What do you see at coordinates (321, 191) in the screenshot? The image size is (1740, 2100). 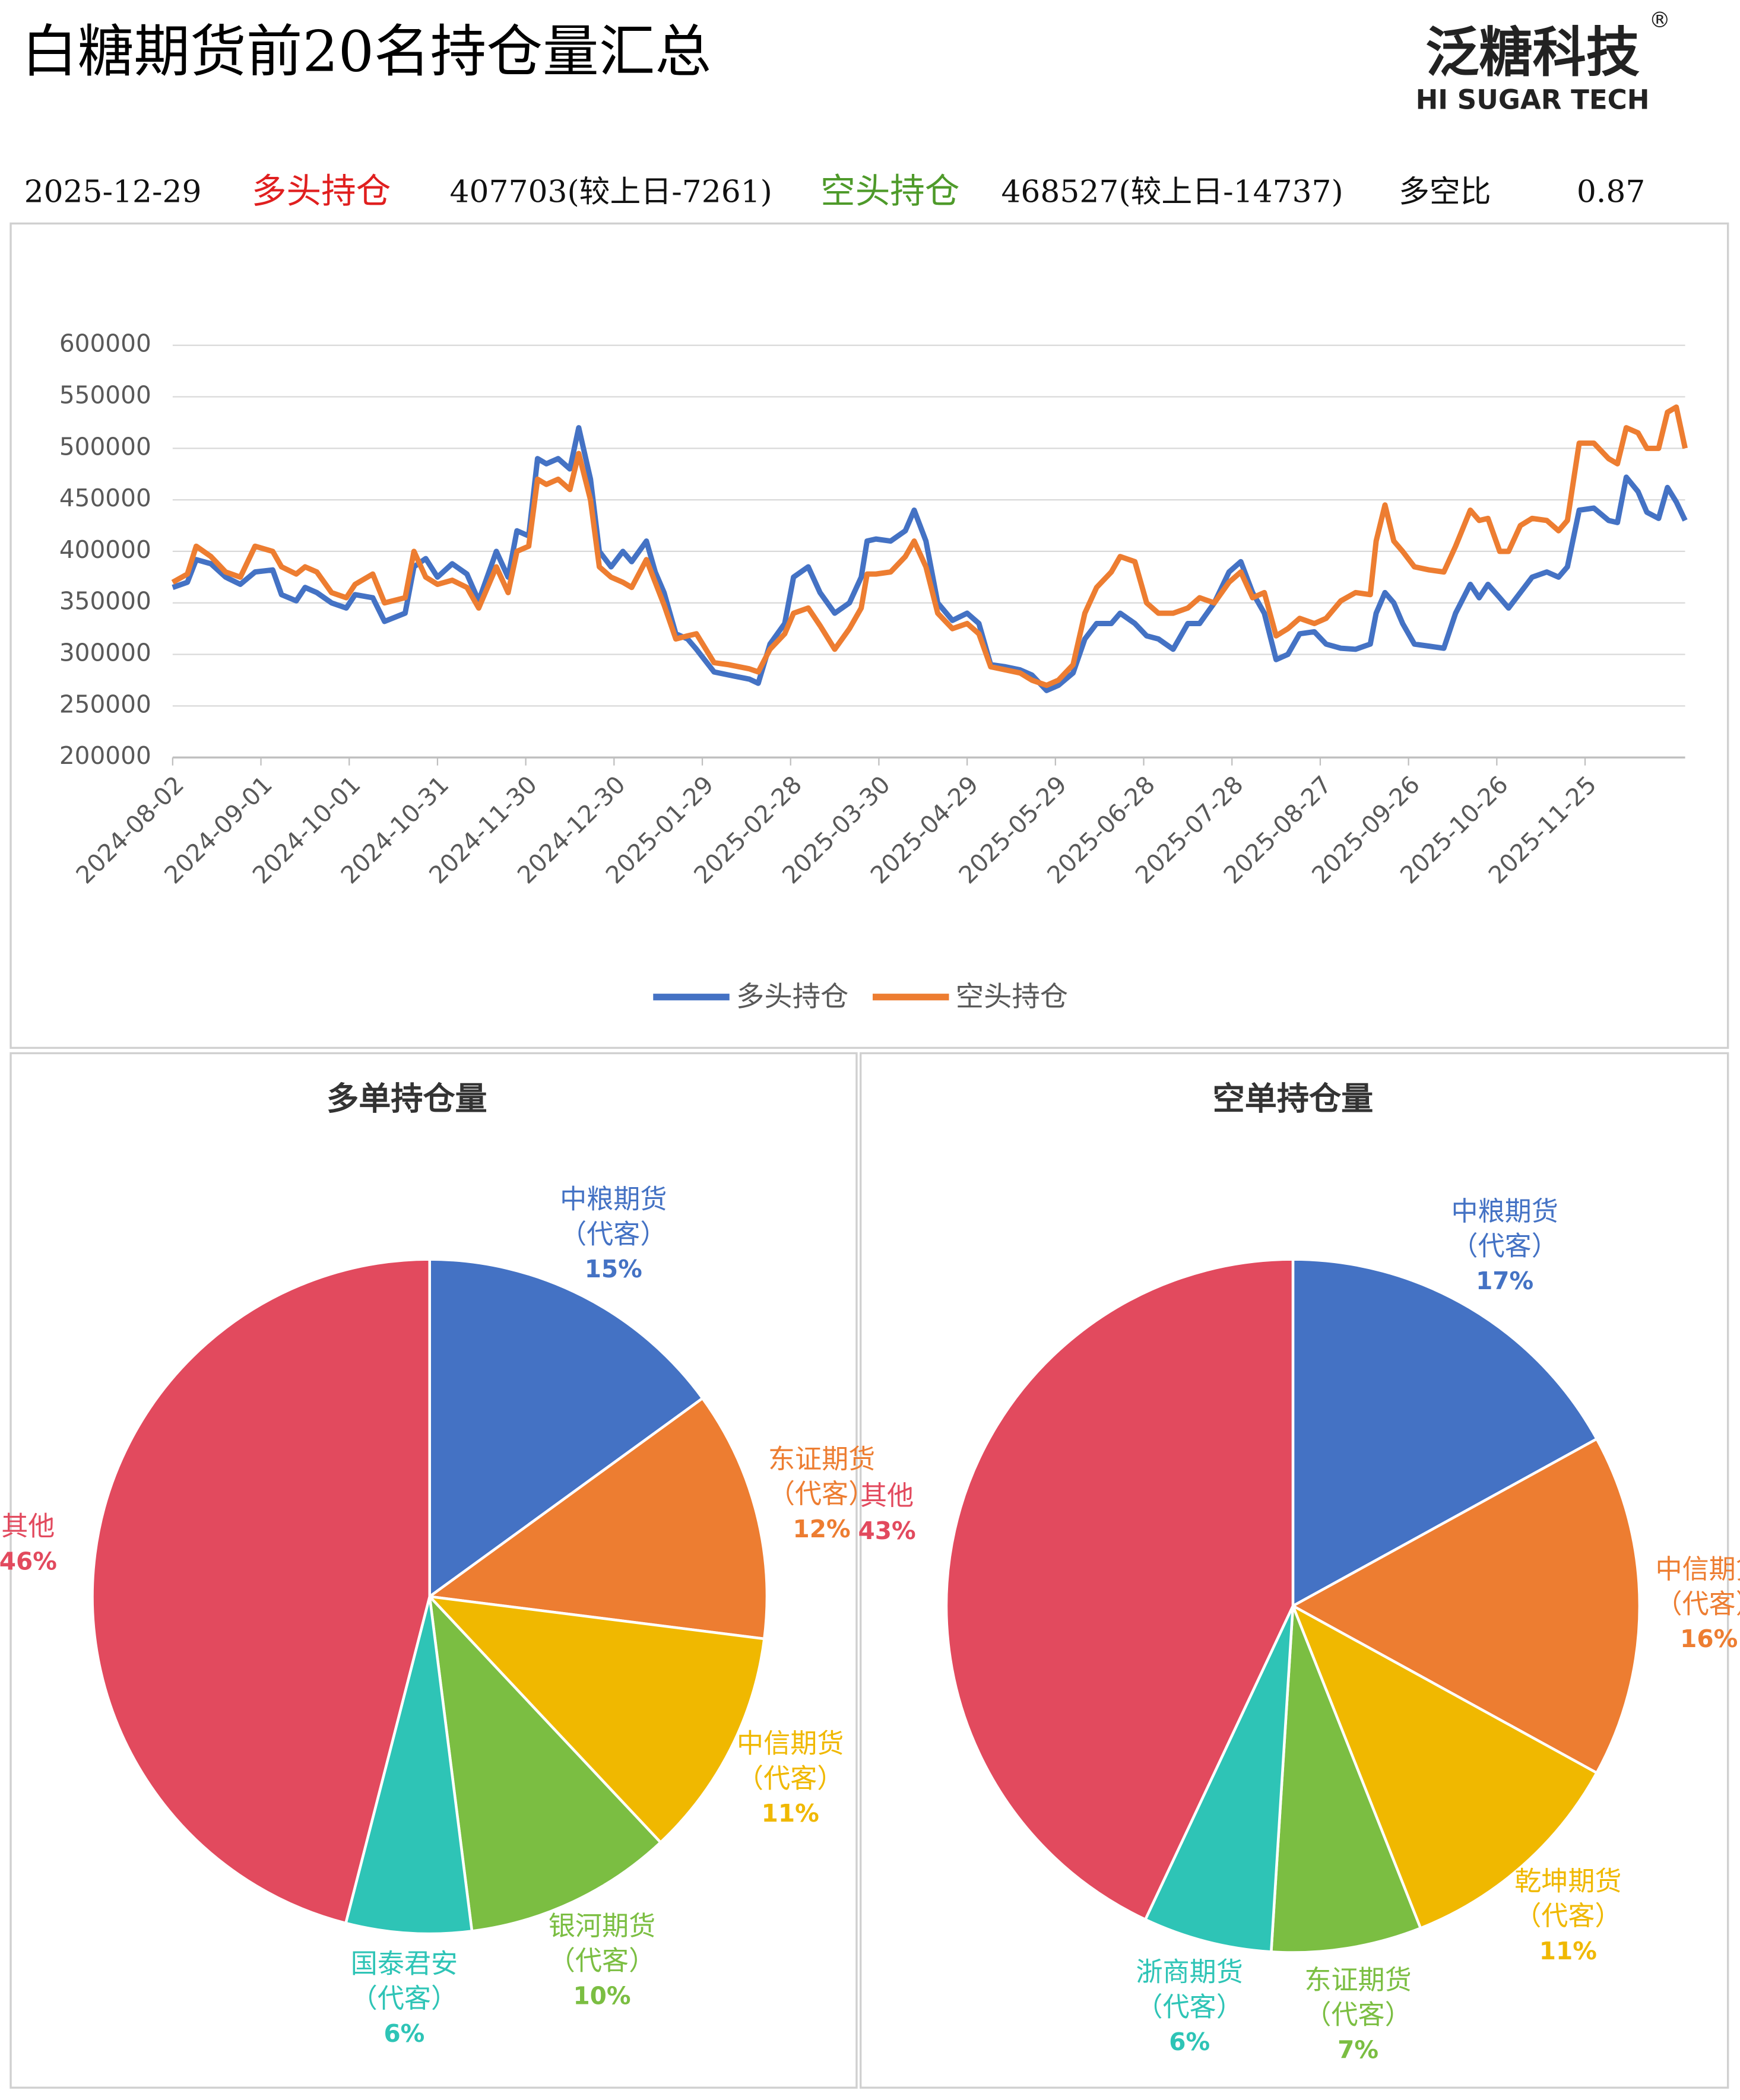 I see `long-label: 多头持仓` at bounding box center [321, 191].